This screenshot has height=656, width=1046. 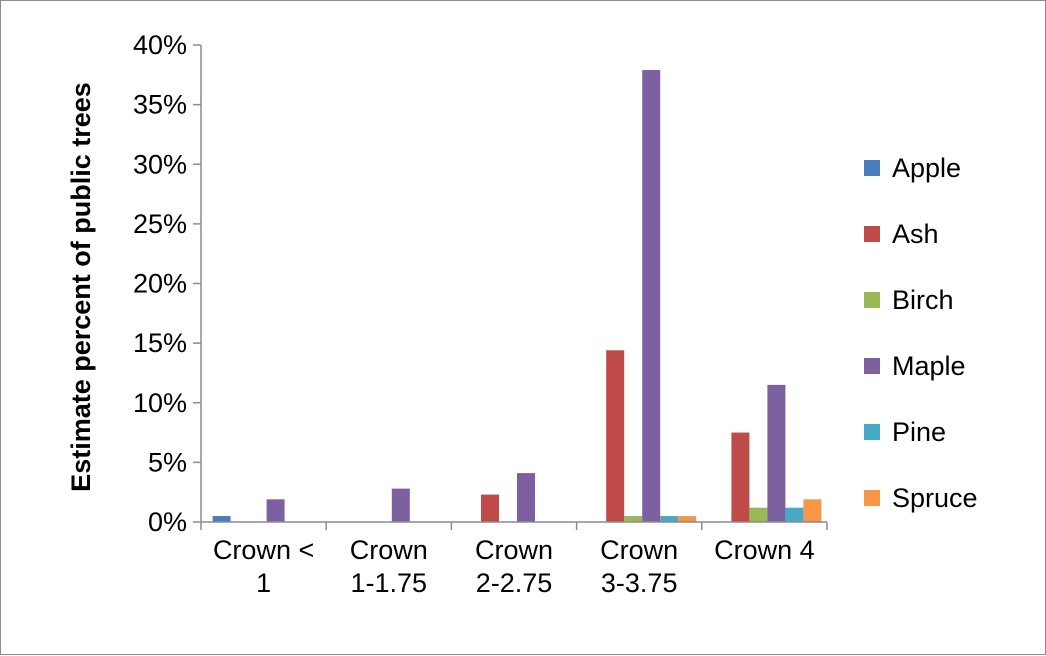 I want to click on legend-label-birch: Birch, so click(x=923, y=300).